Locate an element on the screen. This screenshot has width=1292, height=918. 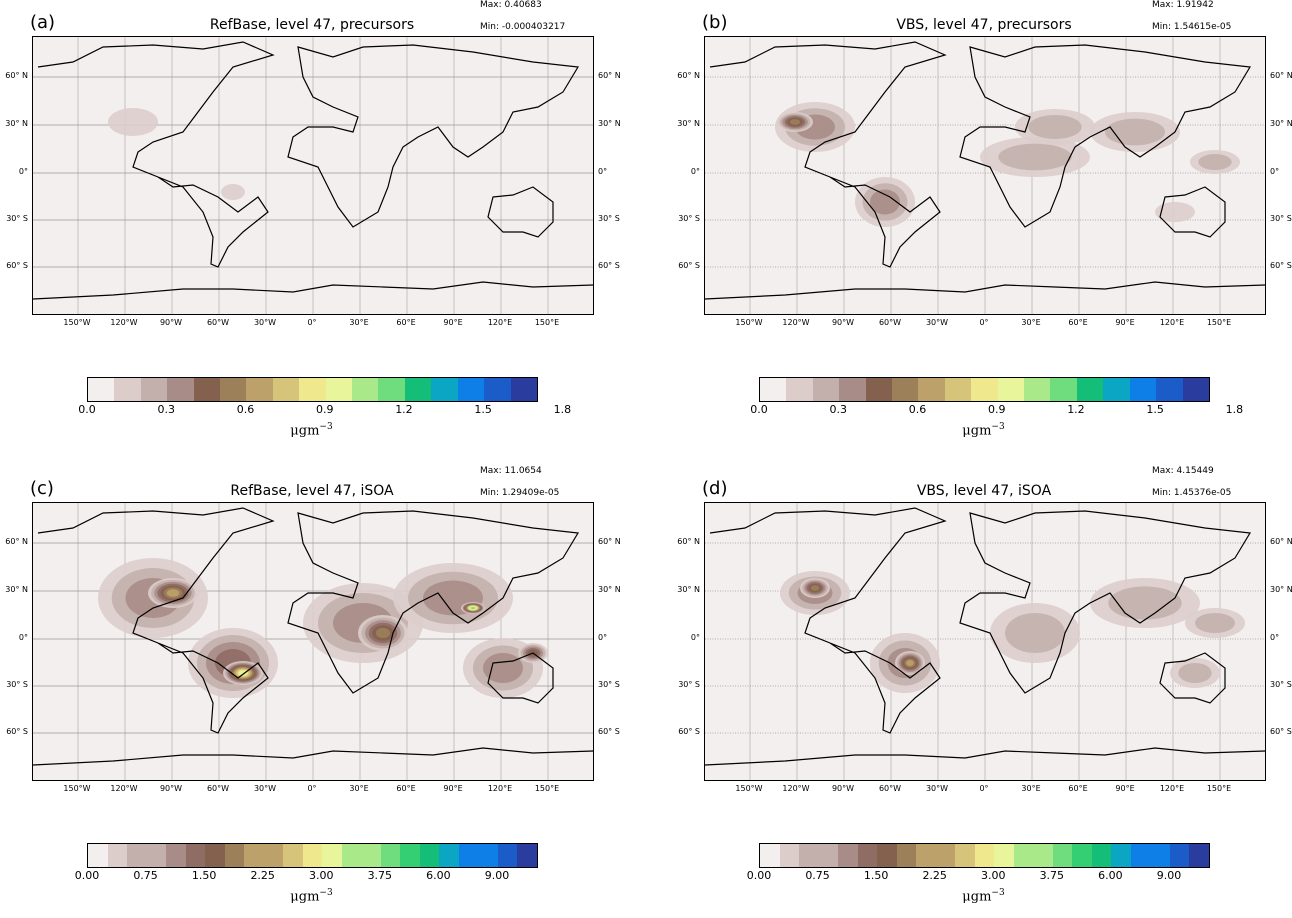
lat-label-right: 60° N is located at coordinates (1281, 541).